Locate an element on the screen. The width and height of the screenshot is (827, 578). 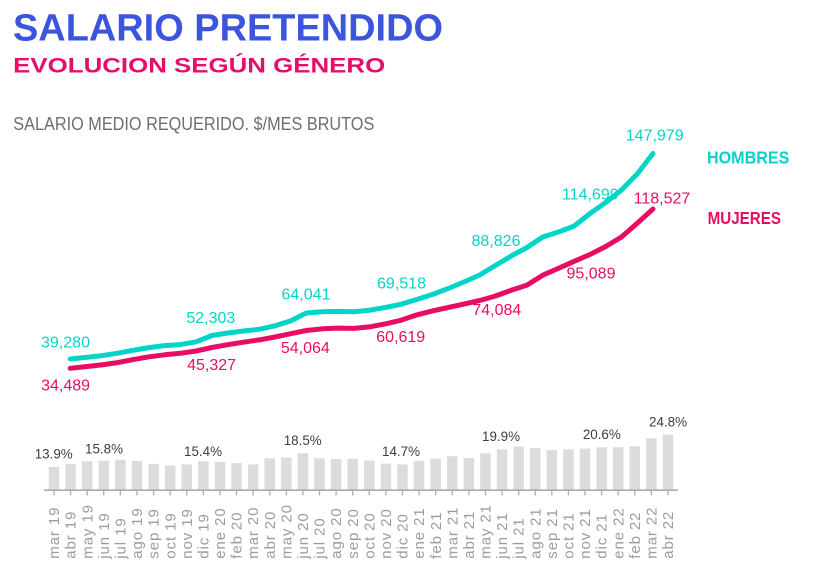
svg-text: mar 21 is located at coordinates (452, 533).